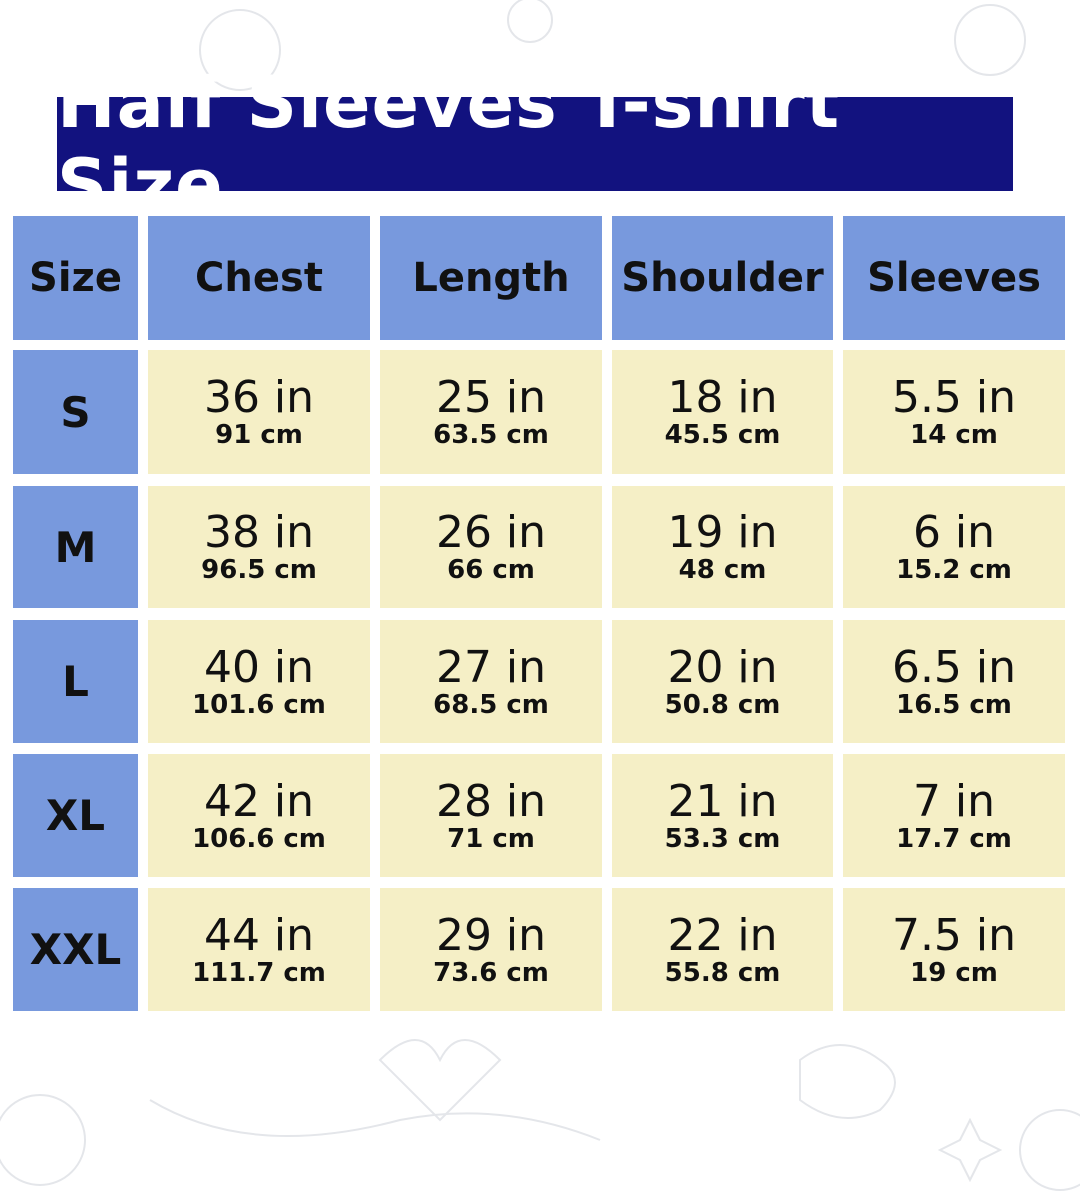  I want to click on inches-value: 5.5 in, so click(954, 397).